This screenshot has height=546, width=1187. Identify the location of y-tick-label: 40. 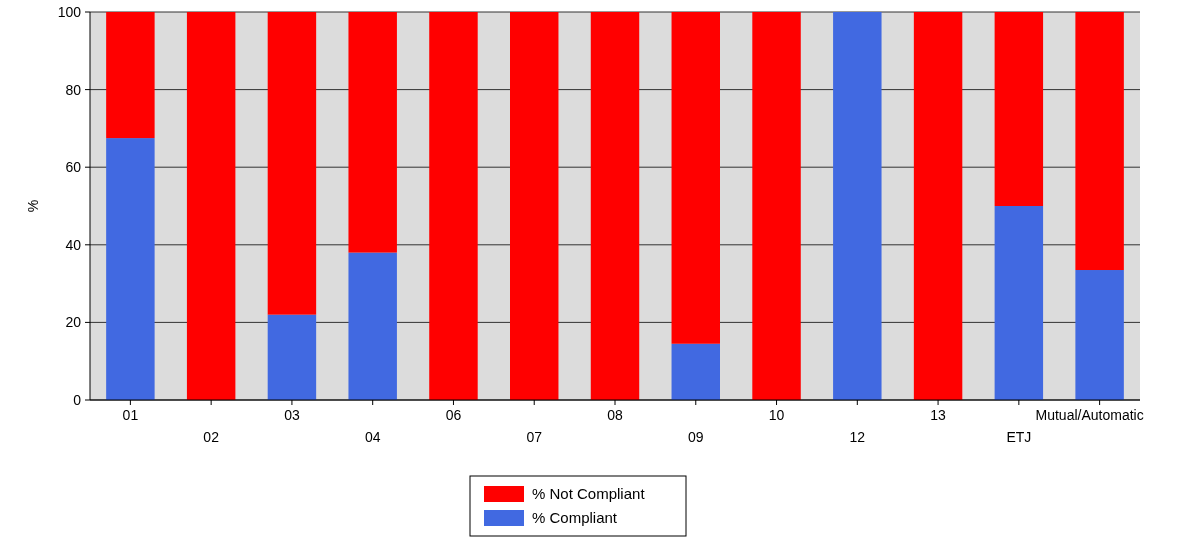
(73, 244).